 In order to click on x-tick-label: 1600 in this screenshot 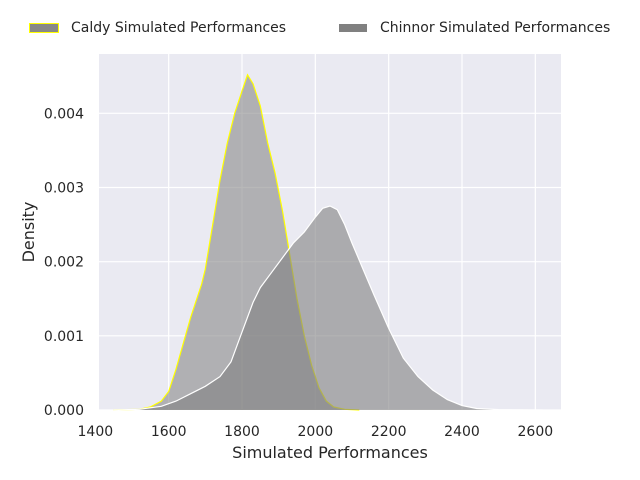, I will do `click(169, 432)`.